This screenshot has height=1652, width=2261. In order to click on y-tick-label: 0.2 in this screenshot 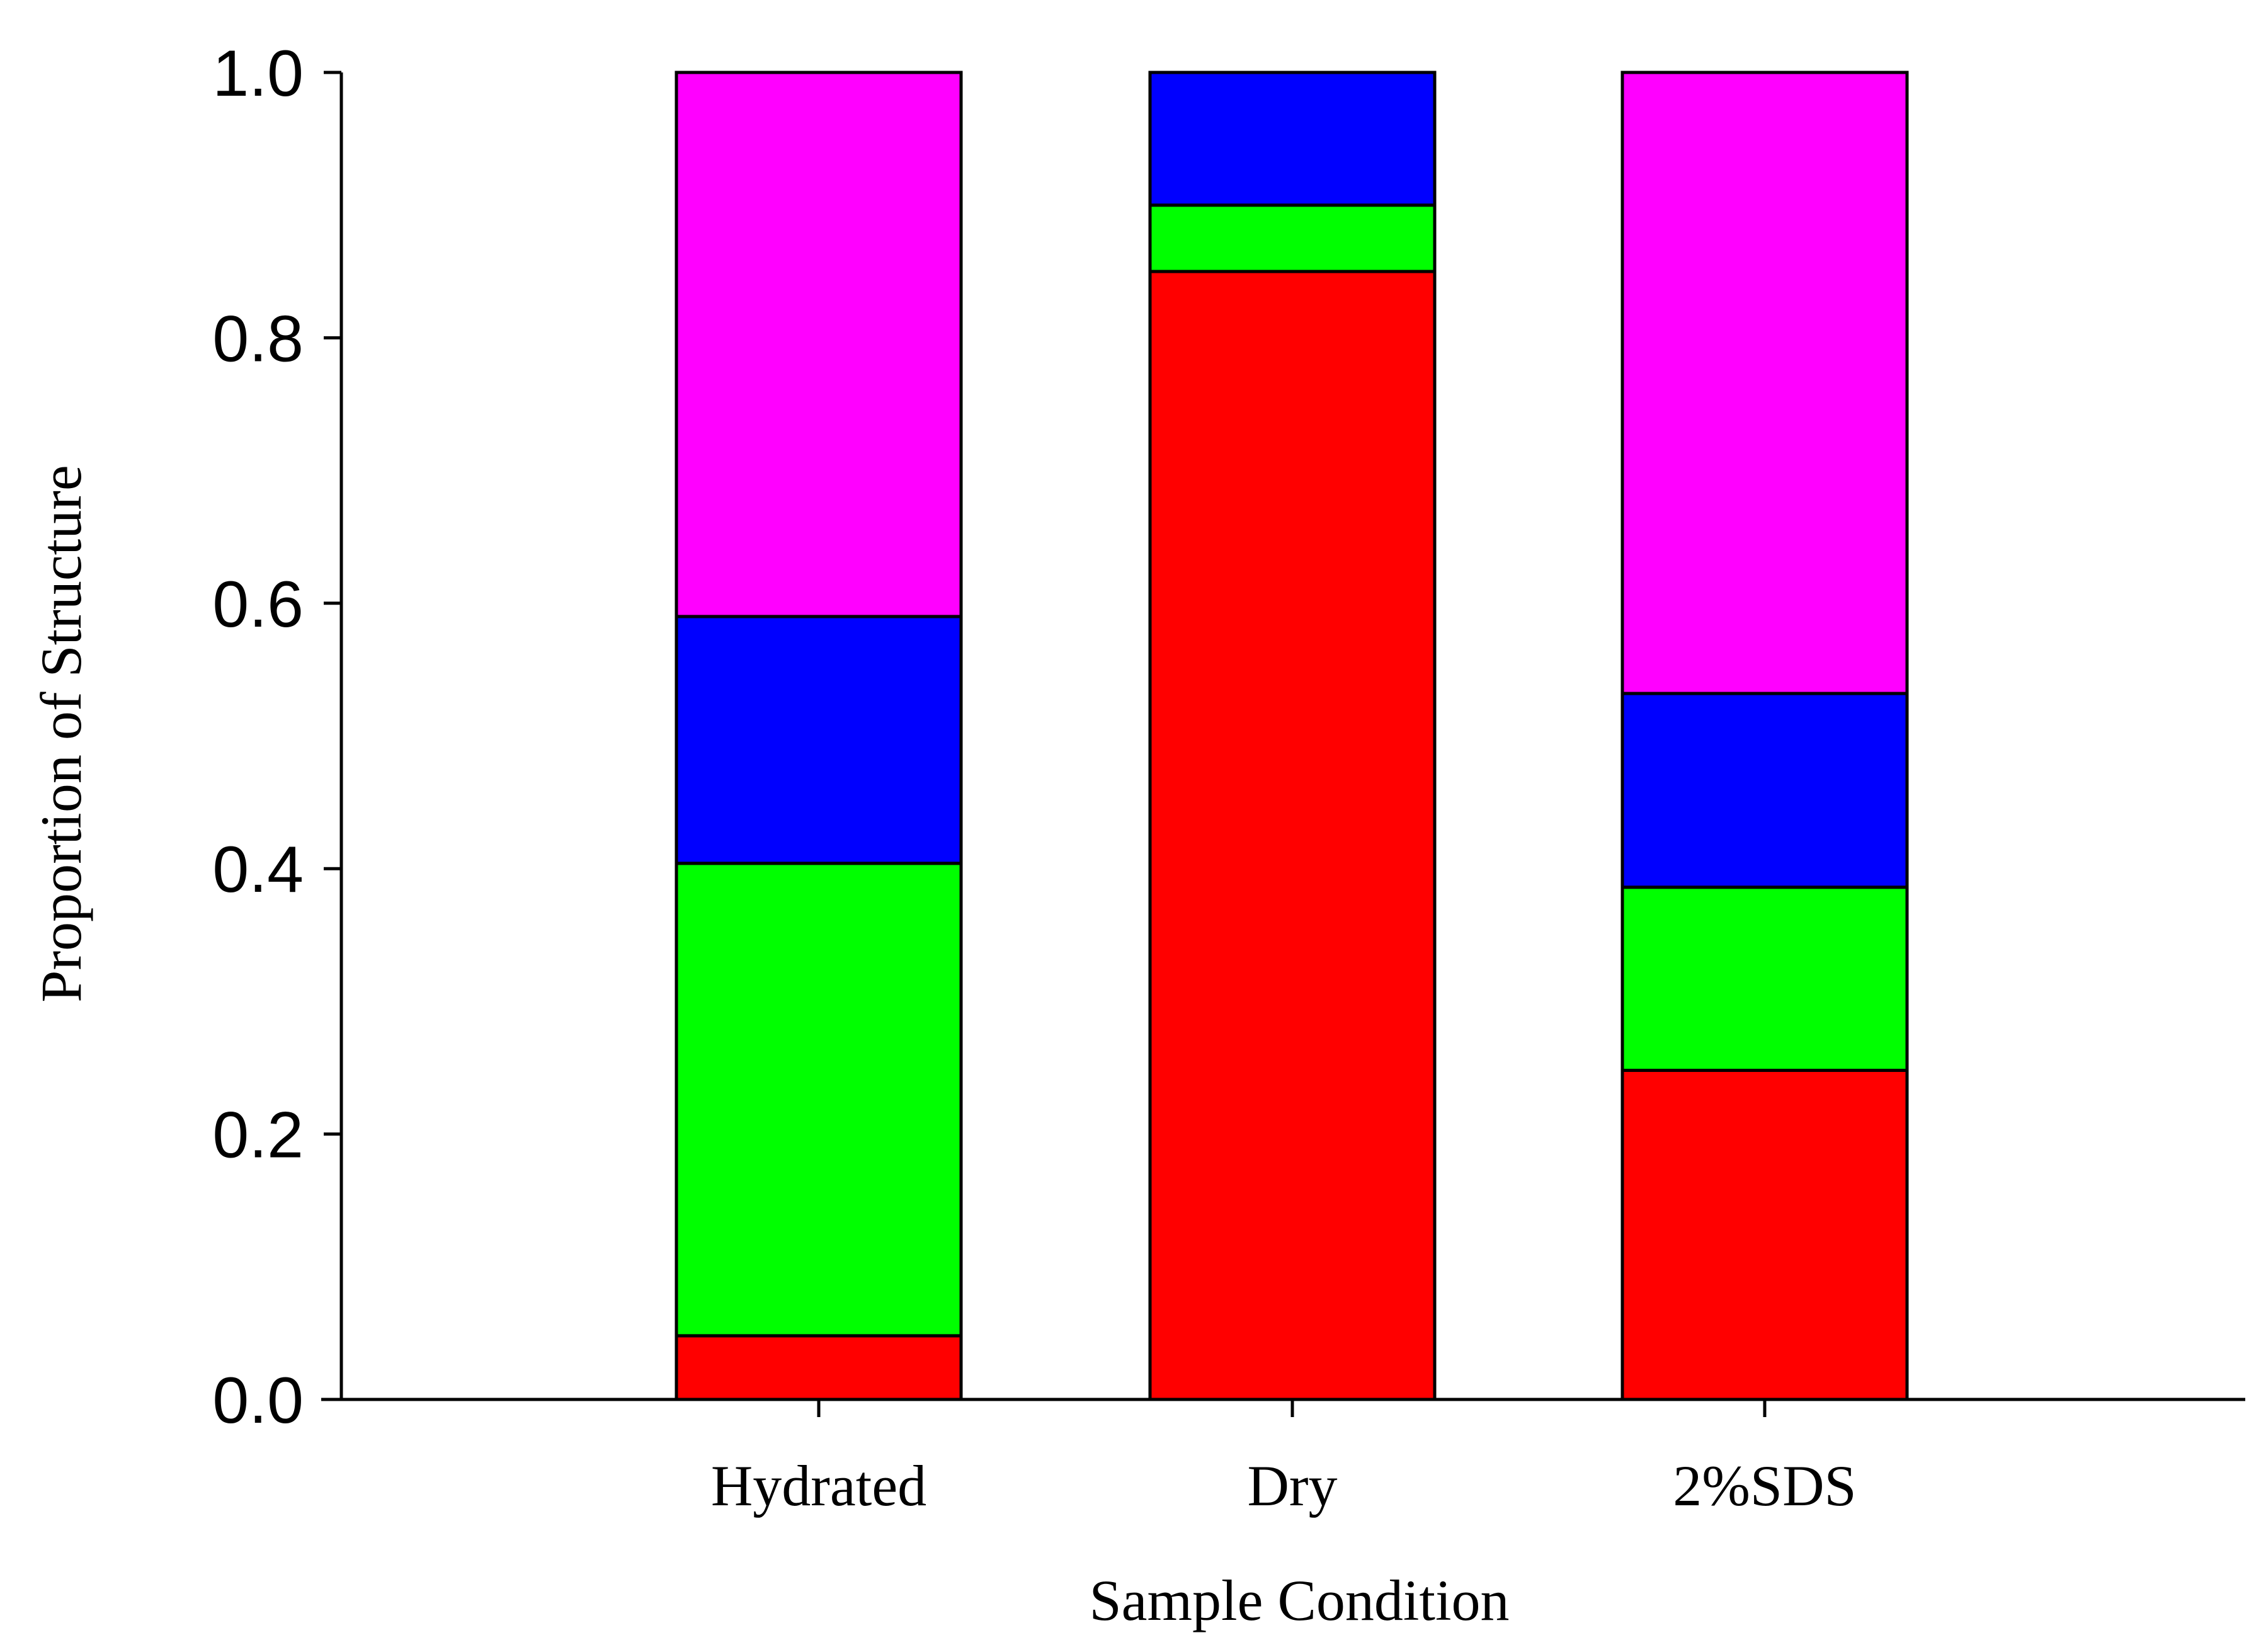, I will do `click(258, 1135)`.